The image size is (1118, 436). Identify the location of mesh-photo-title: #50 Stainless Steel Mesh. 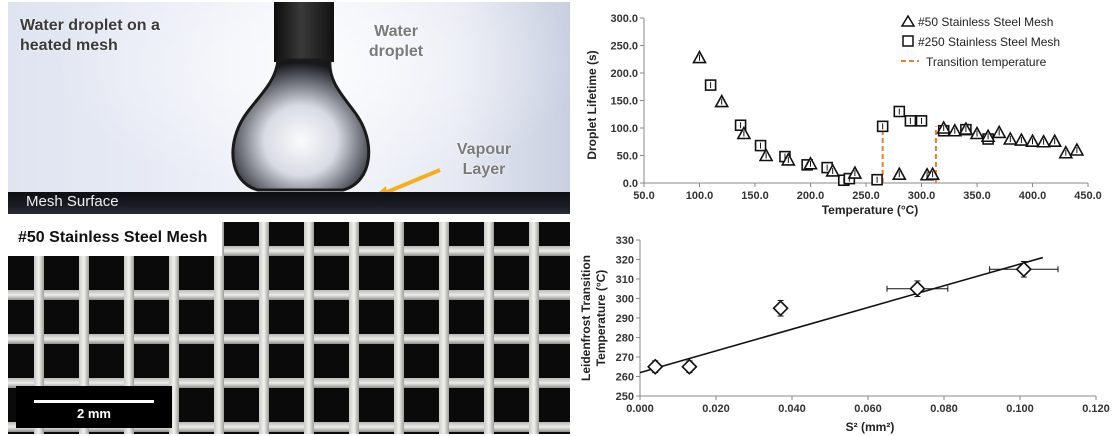
(113, 237).